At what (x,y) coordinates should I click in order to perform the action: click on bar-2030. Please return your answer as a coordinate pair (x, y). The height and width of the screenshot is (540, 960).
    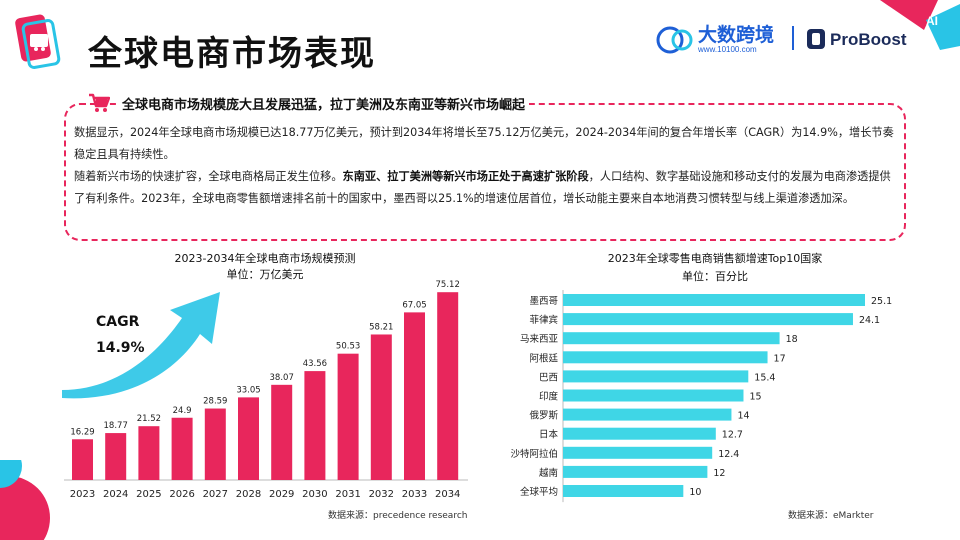
    Looking at the image, I should click on (315, 425).